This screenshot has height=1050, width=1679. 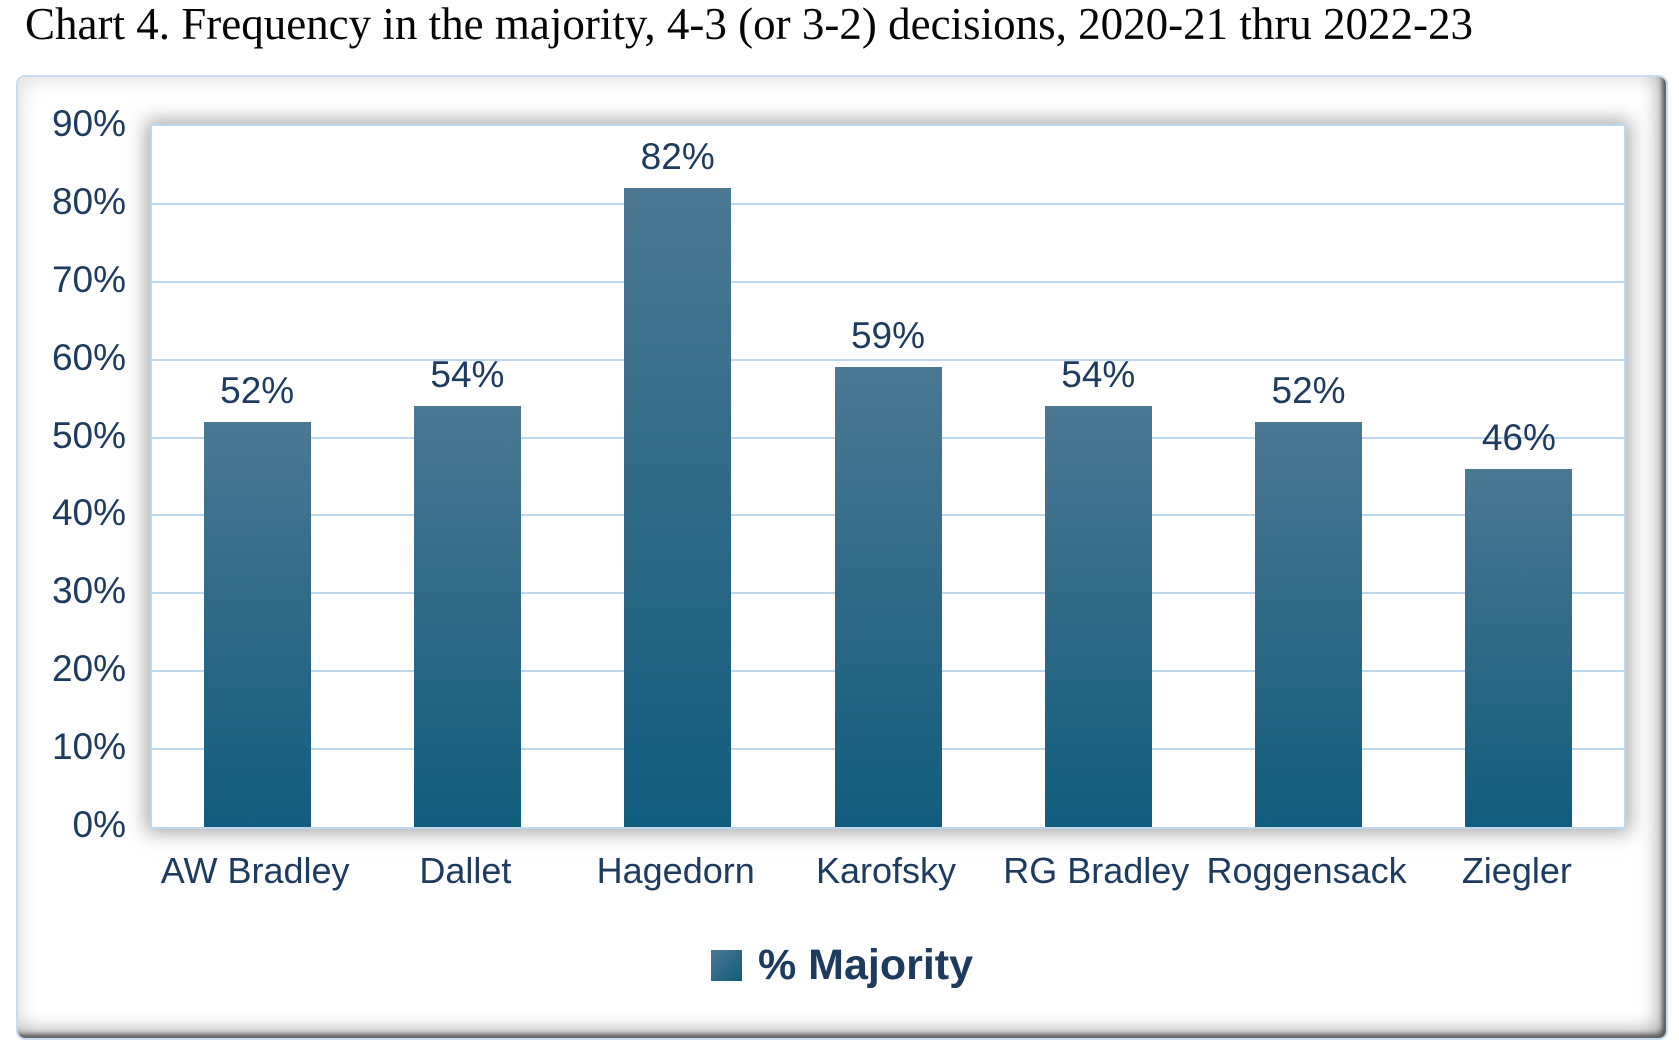 I want to click on legend-swatch-icon, so click(x=726, y=965).